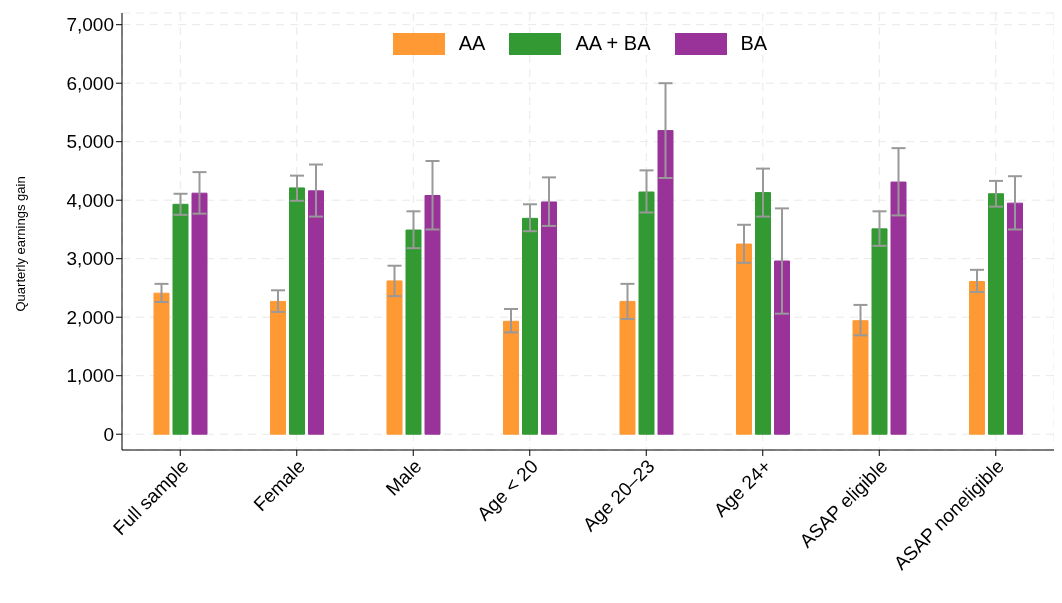 Image resolution: width=1062 pixels, height=603 pixels. Describe the element at coordinates (90, 259) in the screenshot. I see `y-tick-label: 3,000` at that location.